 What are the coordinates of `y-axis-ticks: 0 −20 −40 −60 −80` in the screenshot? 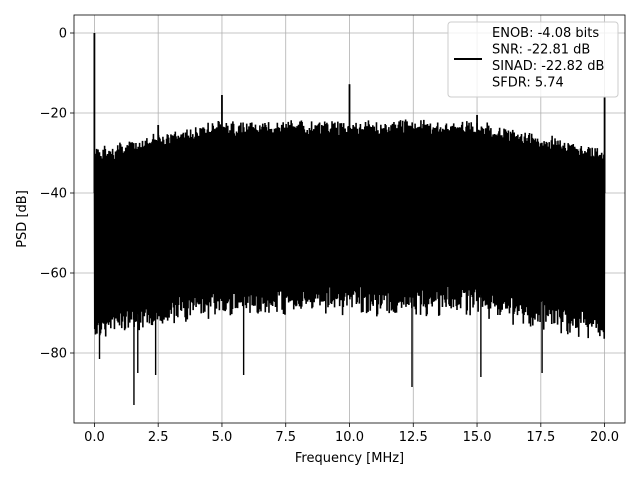 It's located at (57, 194).